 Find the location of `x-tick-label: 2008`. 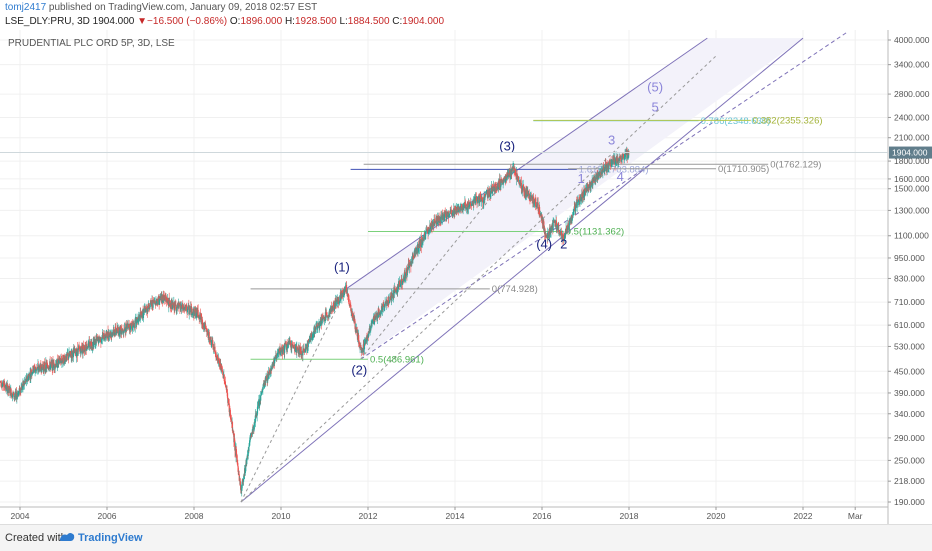

x-tick-label: 2008 is located at coordinates (194, 516).